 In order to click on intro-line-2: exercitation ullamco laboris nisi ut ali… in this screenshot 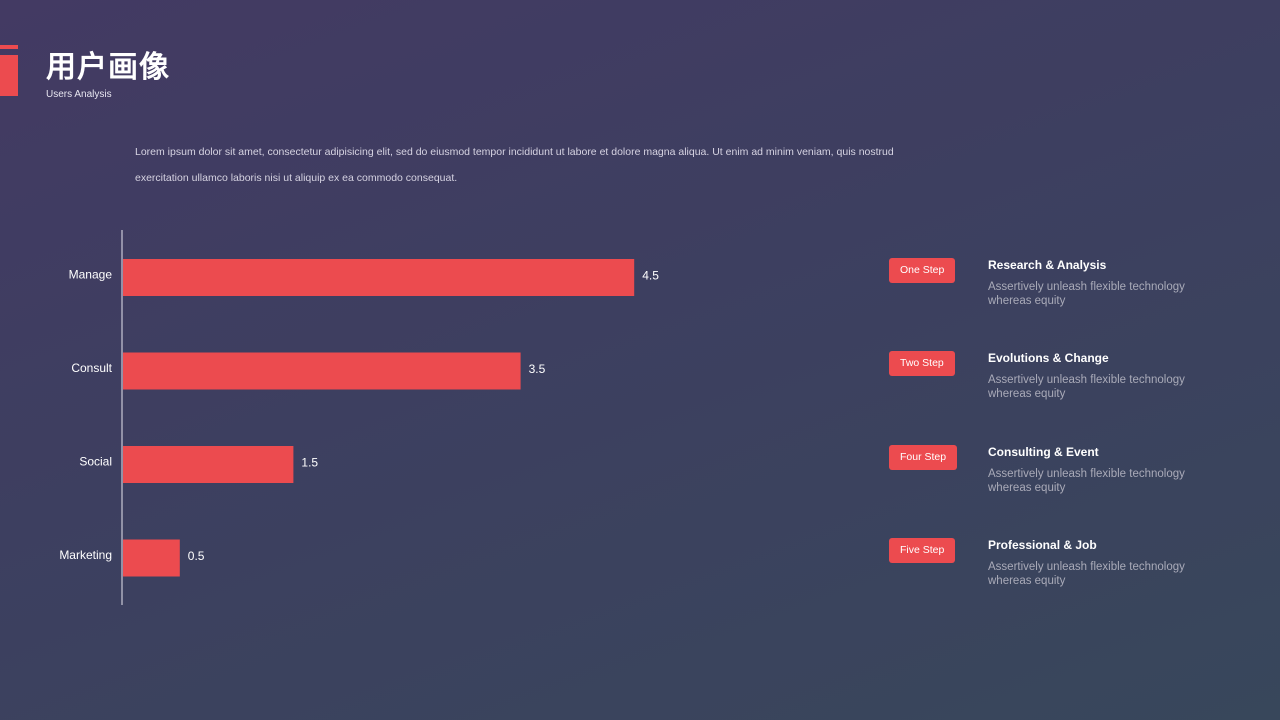, I will do `click(296, 178)`.